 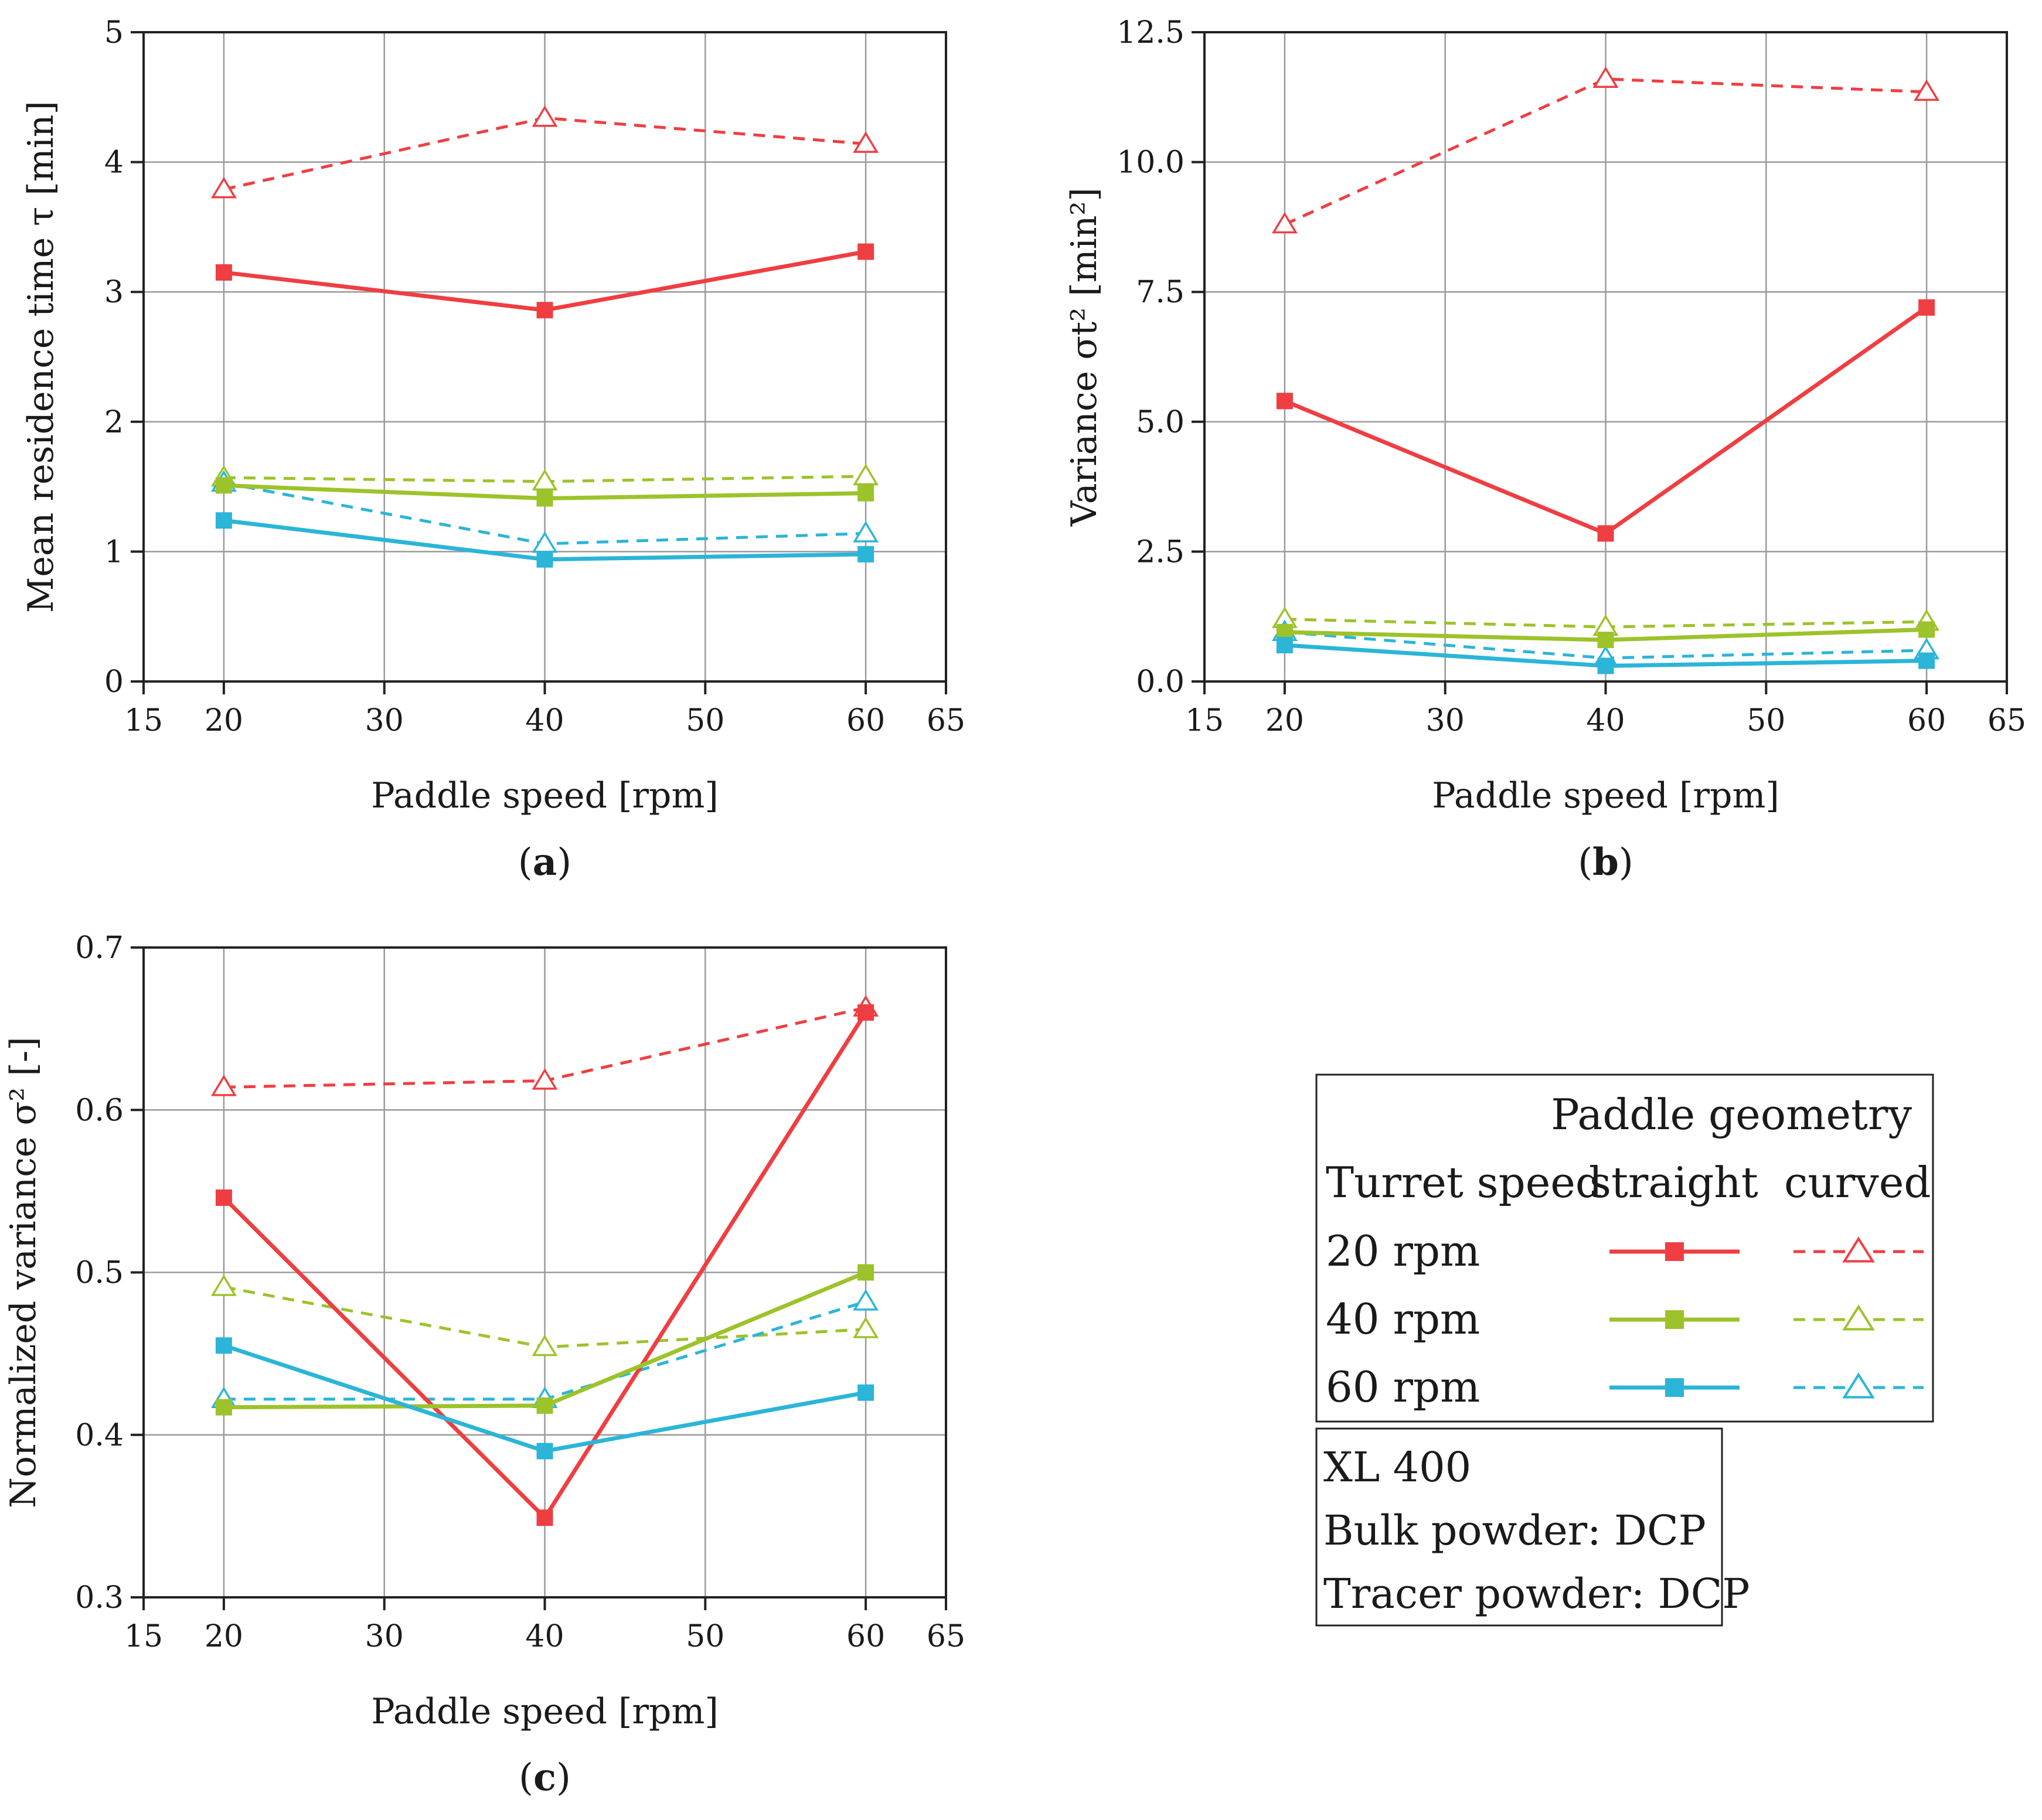 What do you see at coordinates (99, 1597) in the screenshot?
I see `y-tick-label: 0.3` at bounding box center [99, 1597].